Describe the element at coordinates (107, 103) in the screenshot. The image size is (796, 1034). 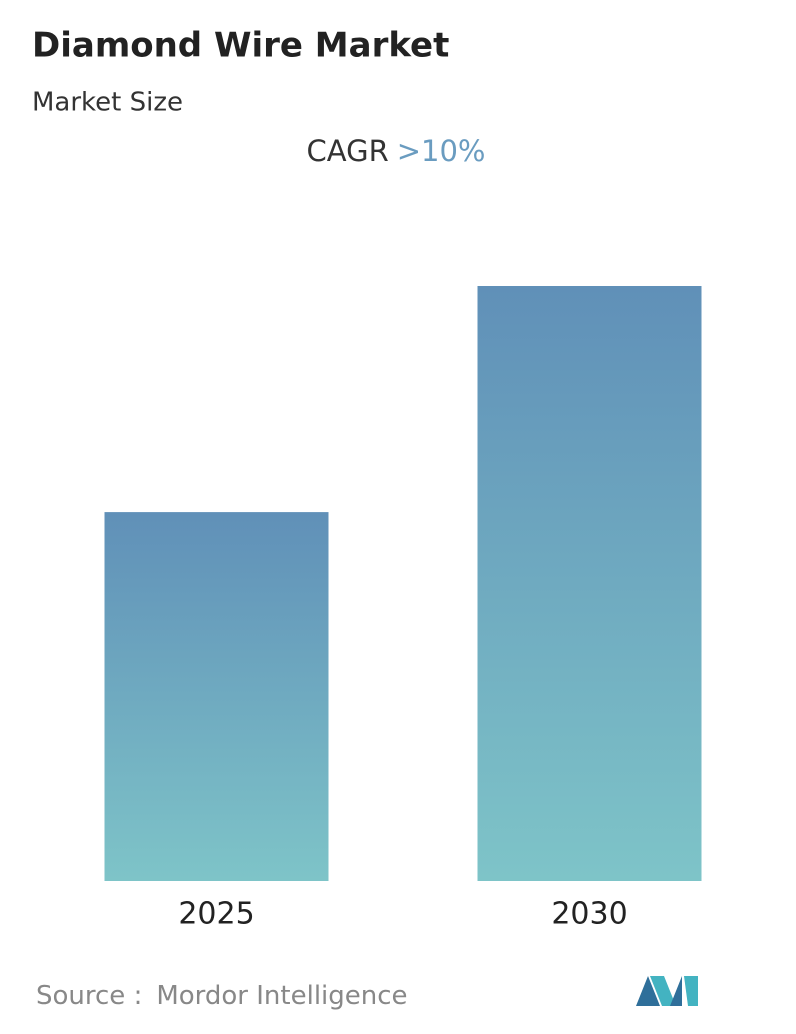
I see `chart-subtitle: Market Size` at that location.